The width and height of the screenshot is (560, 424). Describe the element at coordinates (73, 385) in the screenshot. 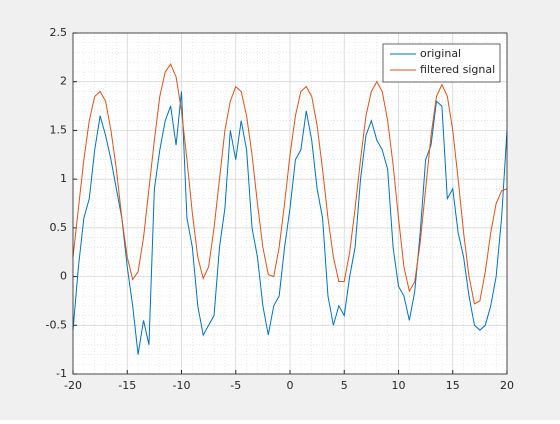

I see `x-tick-label: -20` at that location.